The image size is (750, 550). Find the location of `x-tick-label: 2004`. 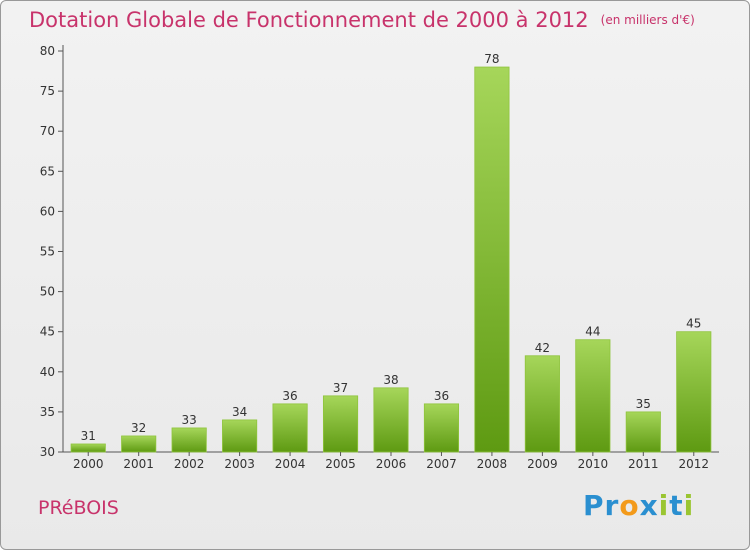

x-tick-label: 2004 is located at coordinates (290, 464).